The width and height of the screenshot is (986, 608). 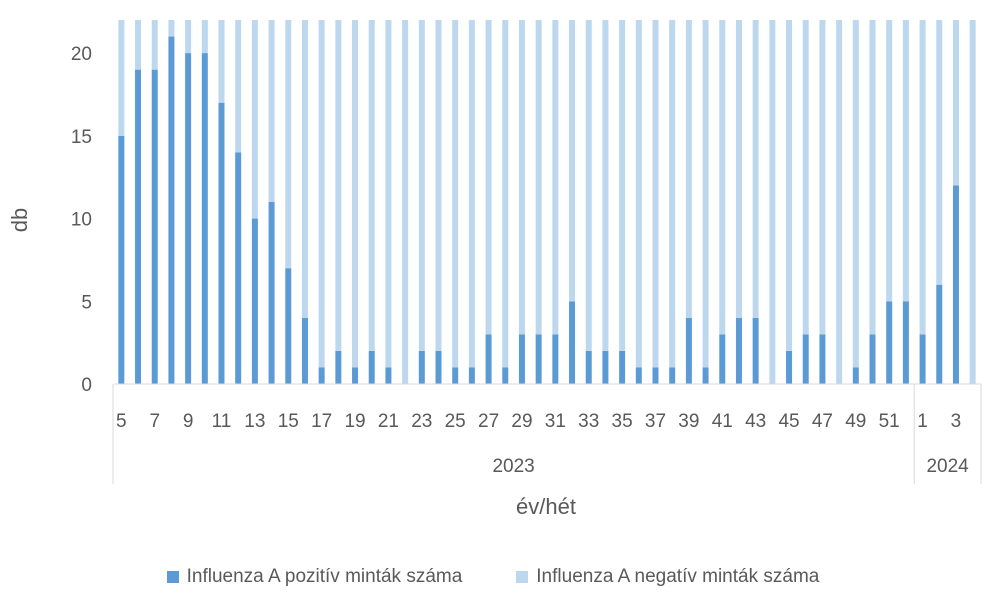 I want to click on legend-item-negative: Influenza A negatív minták száma, so click(x=667, y=577).